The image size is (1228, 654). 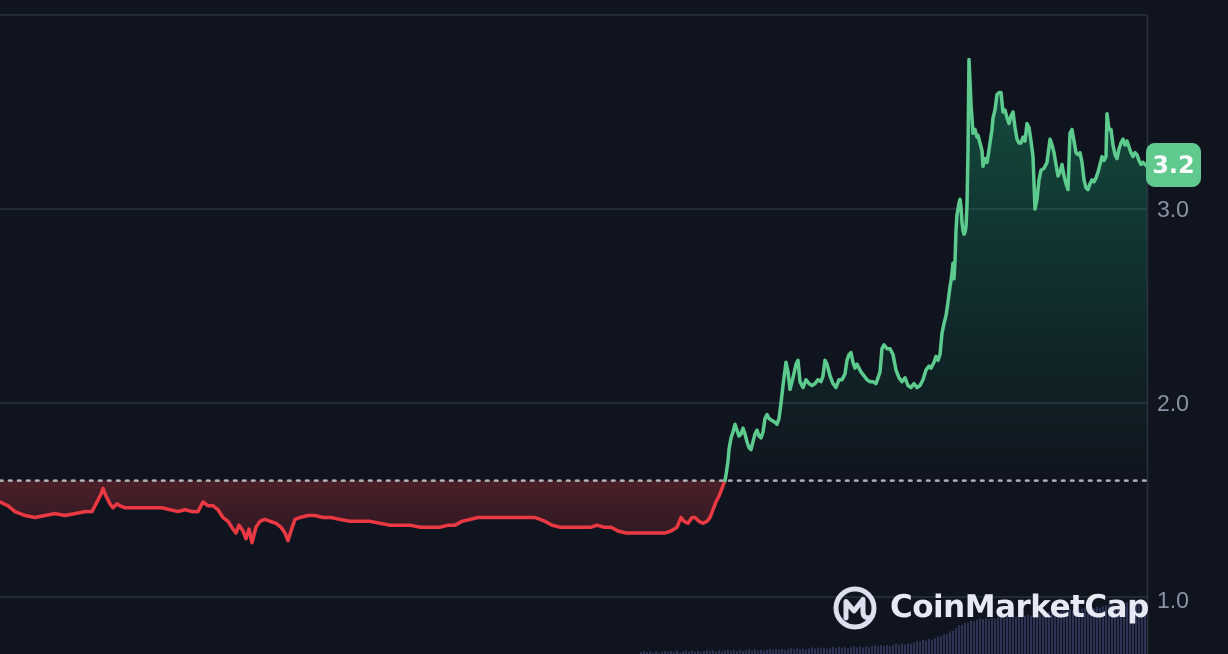 I want to click on coinmarketcap-logo-icon, so click(x=855, y=608).